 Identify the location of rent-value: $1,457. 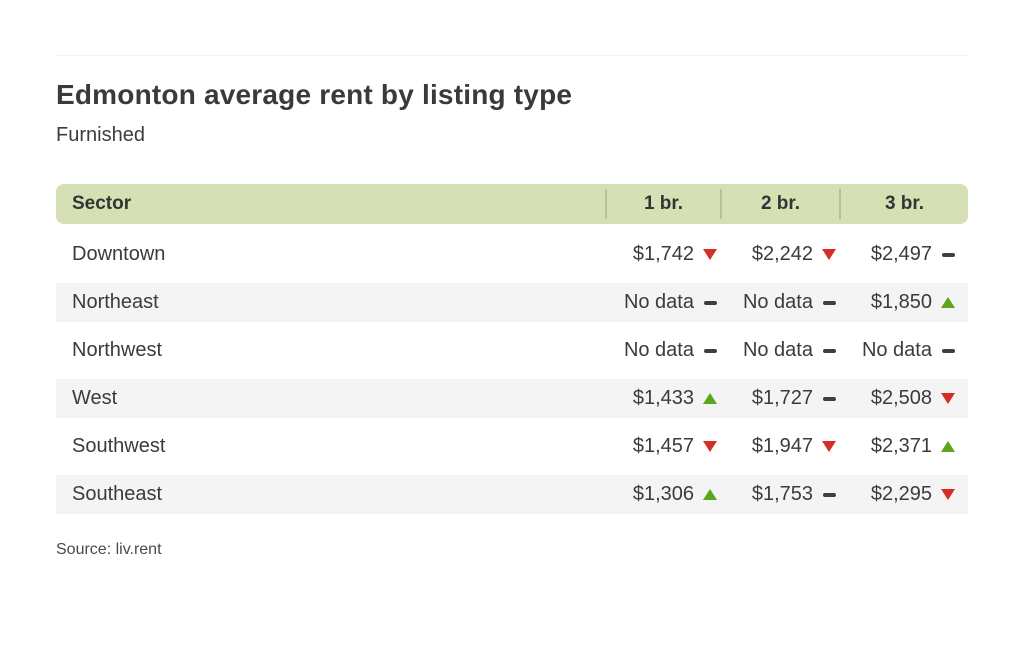
(663, 446).